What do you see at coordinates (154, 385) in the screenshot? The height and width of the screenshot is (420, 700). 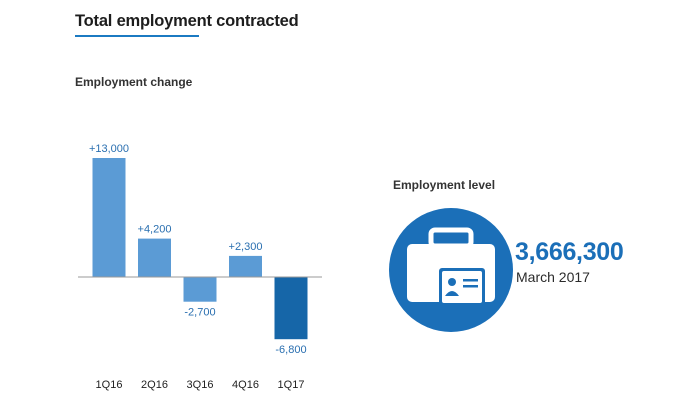 I see `tick-label-2q16: 2Q16` at bounding box center [154, 385].